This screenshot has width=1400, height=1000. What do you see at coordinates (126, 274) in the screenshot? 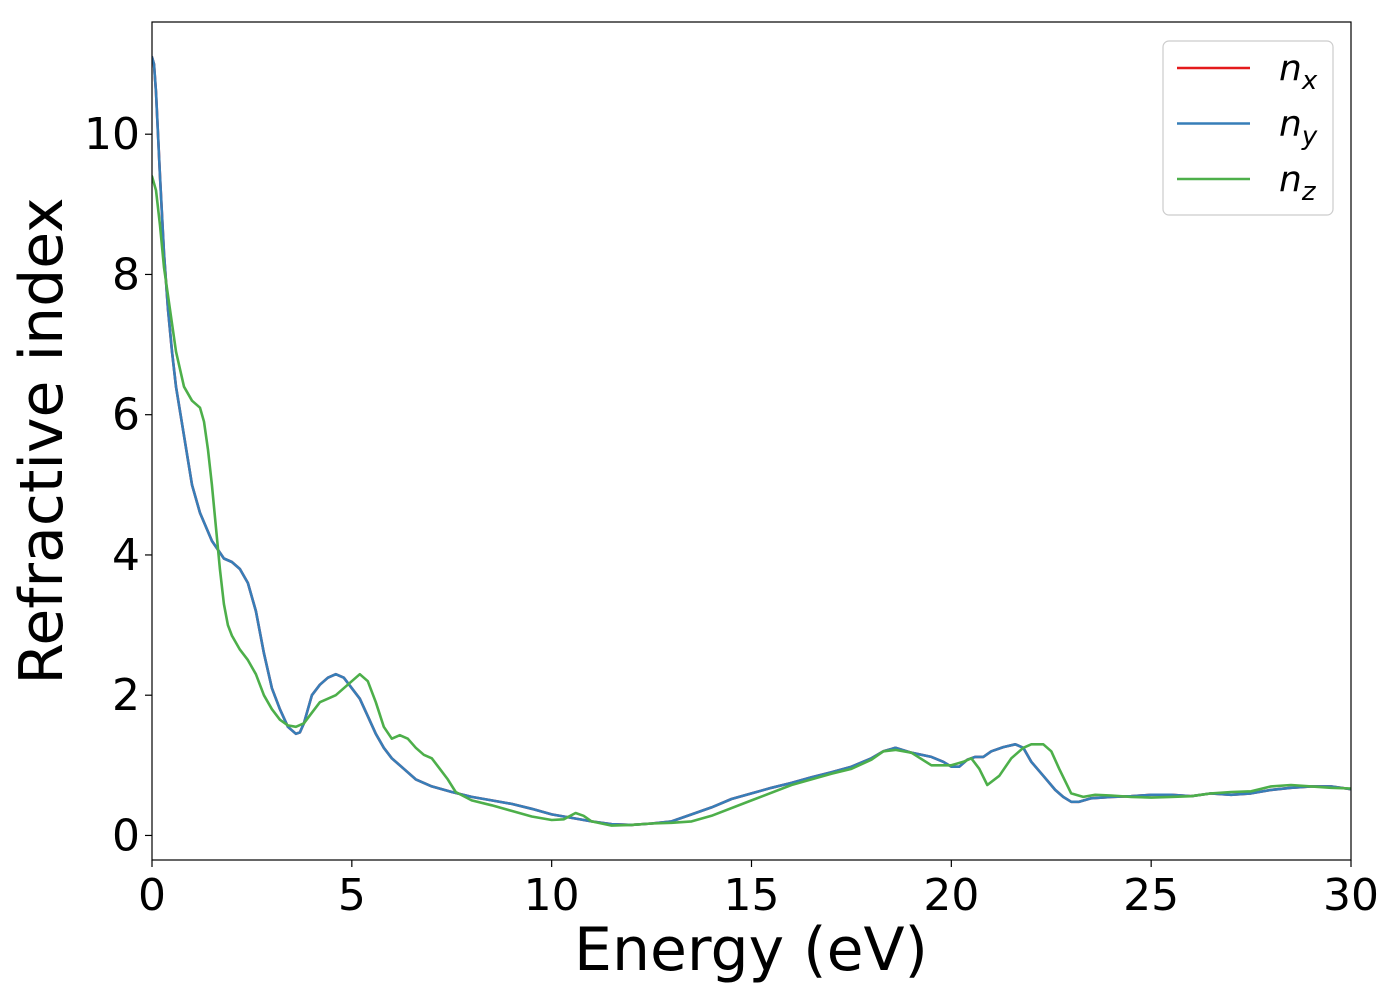
I see `y-tick-label: 8` at bounding box center [126, 274].